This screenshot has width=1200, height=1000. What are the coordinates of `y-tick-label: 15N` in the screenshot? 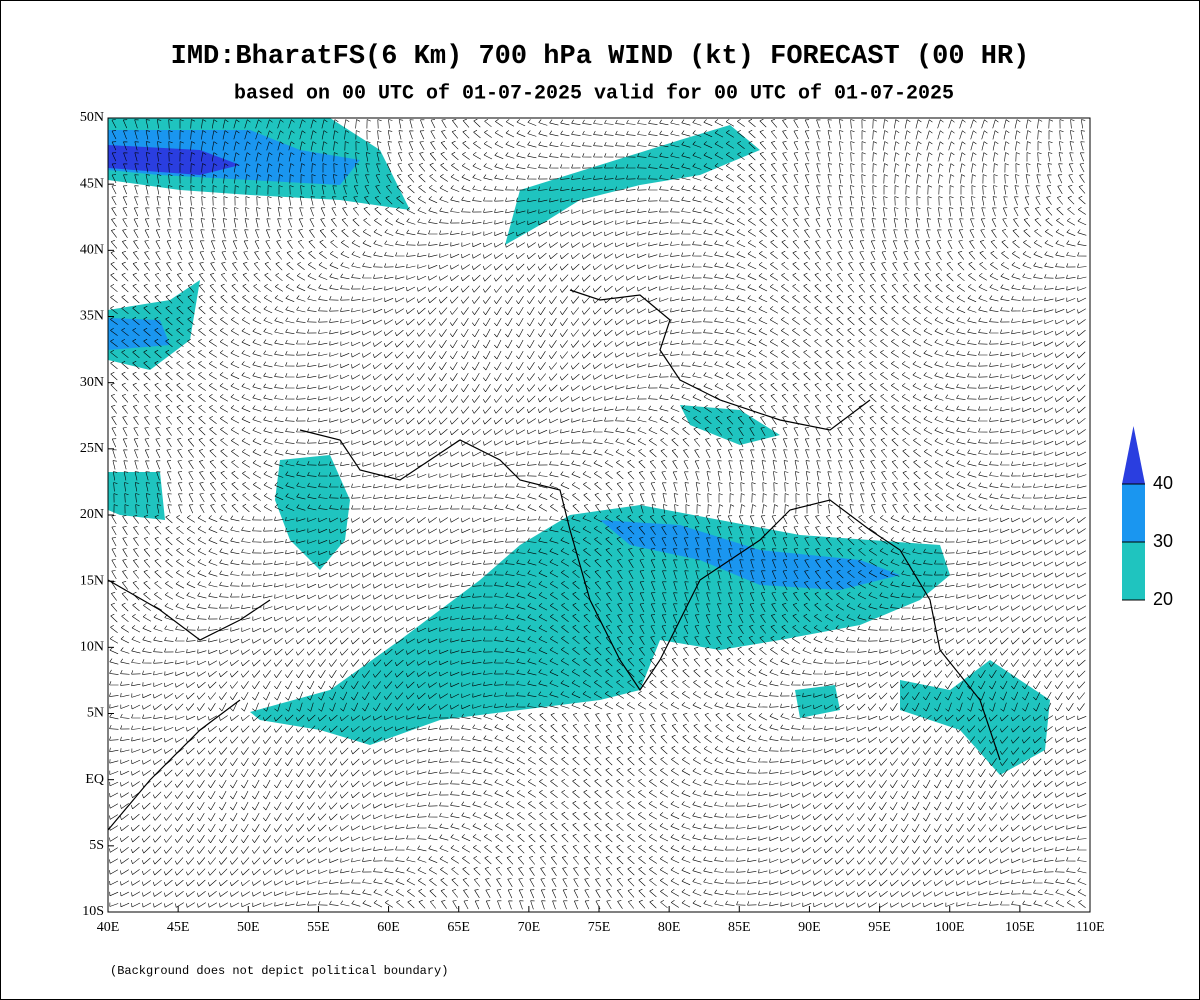 It's located at (92, 580).